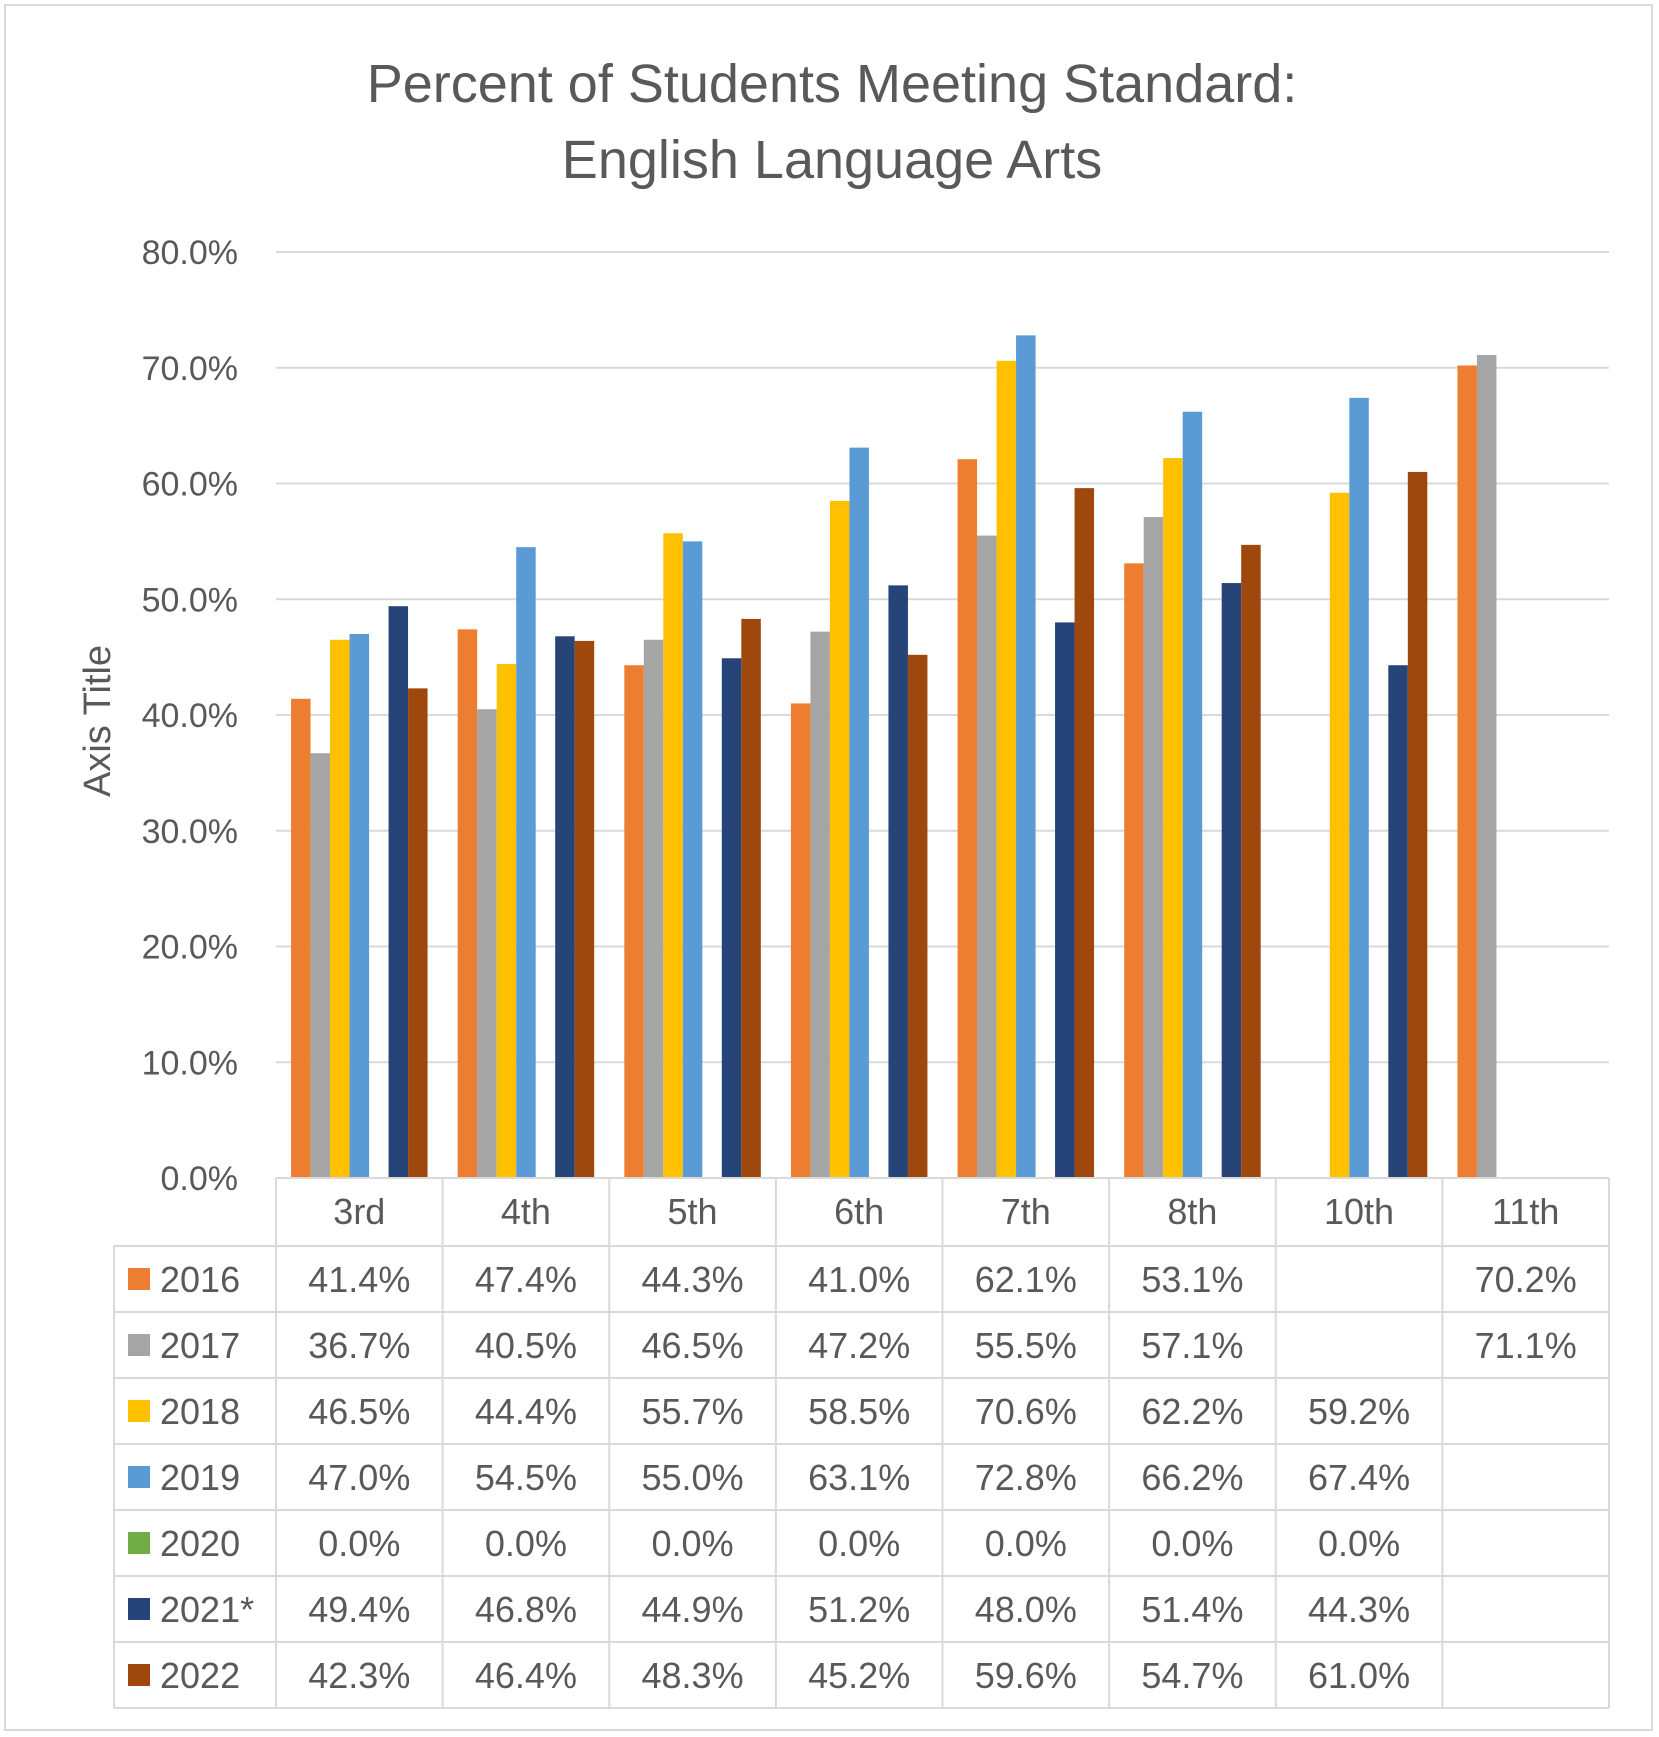 The image size is (1659, 1737). Describe the element at coordinates (139, 1279) in the screenshot. I see `legend-key-2016` at that location.